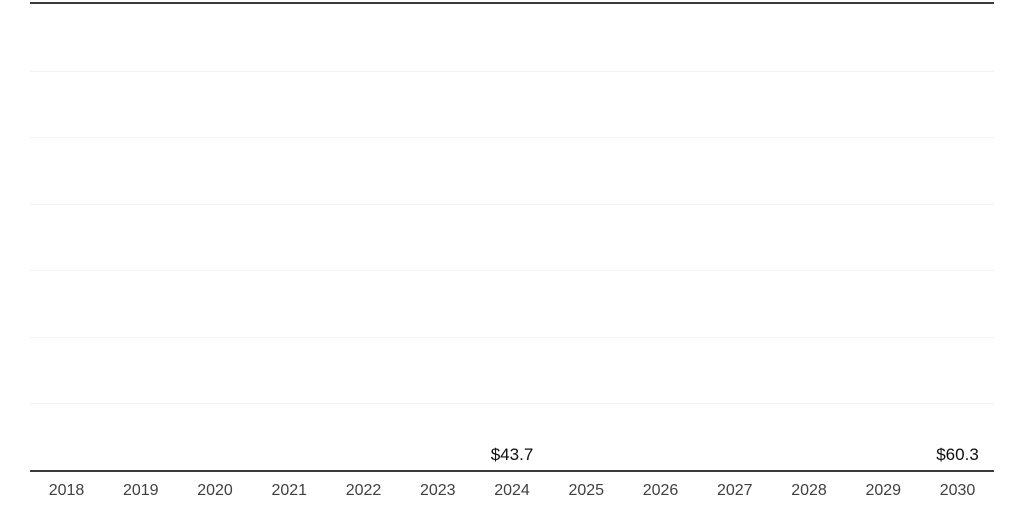 This screenshot has height=512, width=1024. I want to click on x-tick-label: 2024, so click(512, 490).